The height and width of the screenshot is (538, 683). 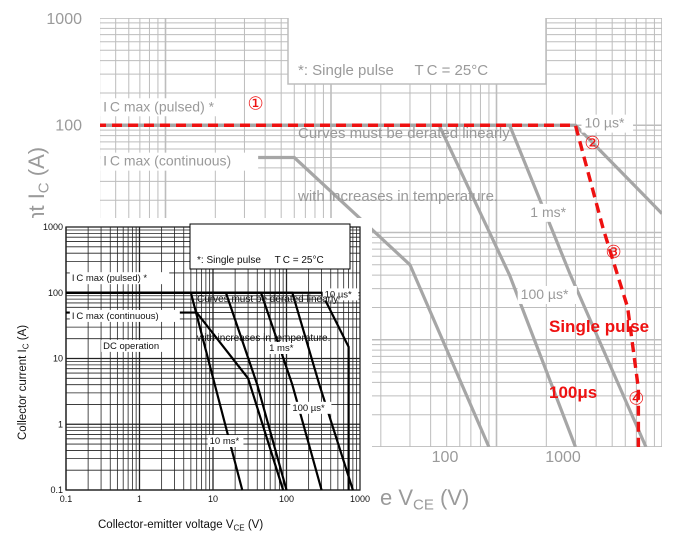 What do you see at coordinates (604, 123) in the screenshot?
I see `background-curve-label: 10 µs*` at bounding box center [604, 123].